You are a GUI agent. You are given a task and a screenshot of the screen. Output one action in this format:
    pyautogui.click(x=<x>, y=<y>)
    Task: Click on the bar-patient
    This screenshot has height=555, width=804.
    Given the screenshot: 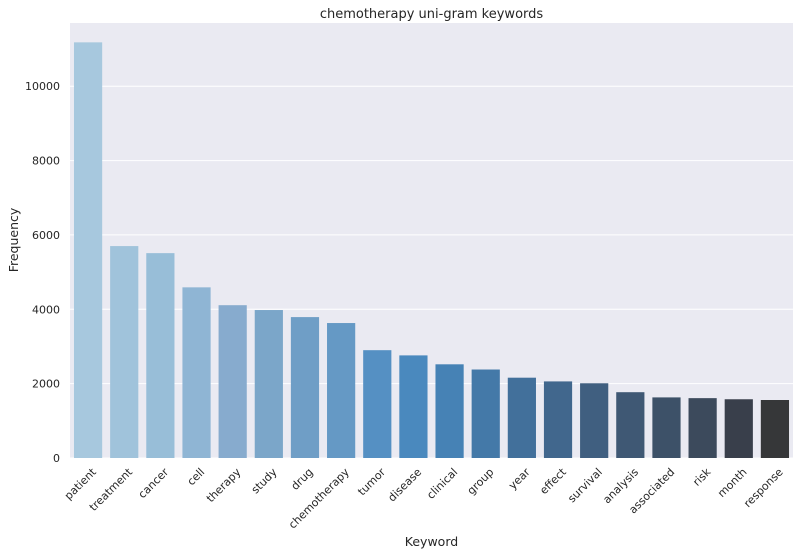 What is the action you would take?
    pyautogui.click(x=88, y=250)
    